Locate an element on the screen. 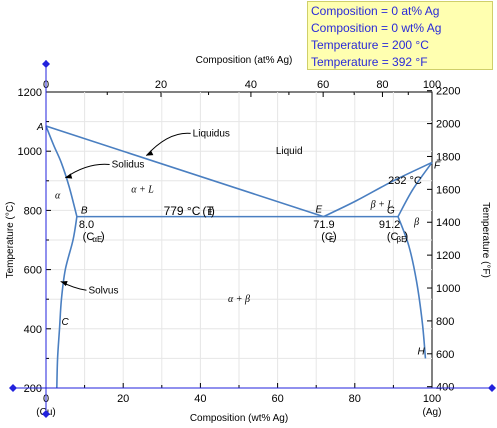 The height and width of the screenshot is (428, 497). curve-solvus-left is located at coordinates (67, 302).